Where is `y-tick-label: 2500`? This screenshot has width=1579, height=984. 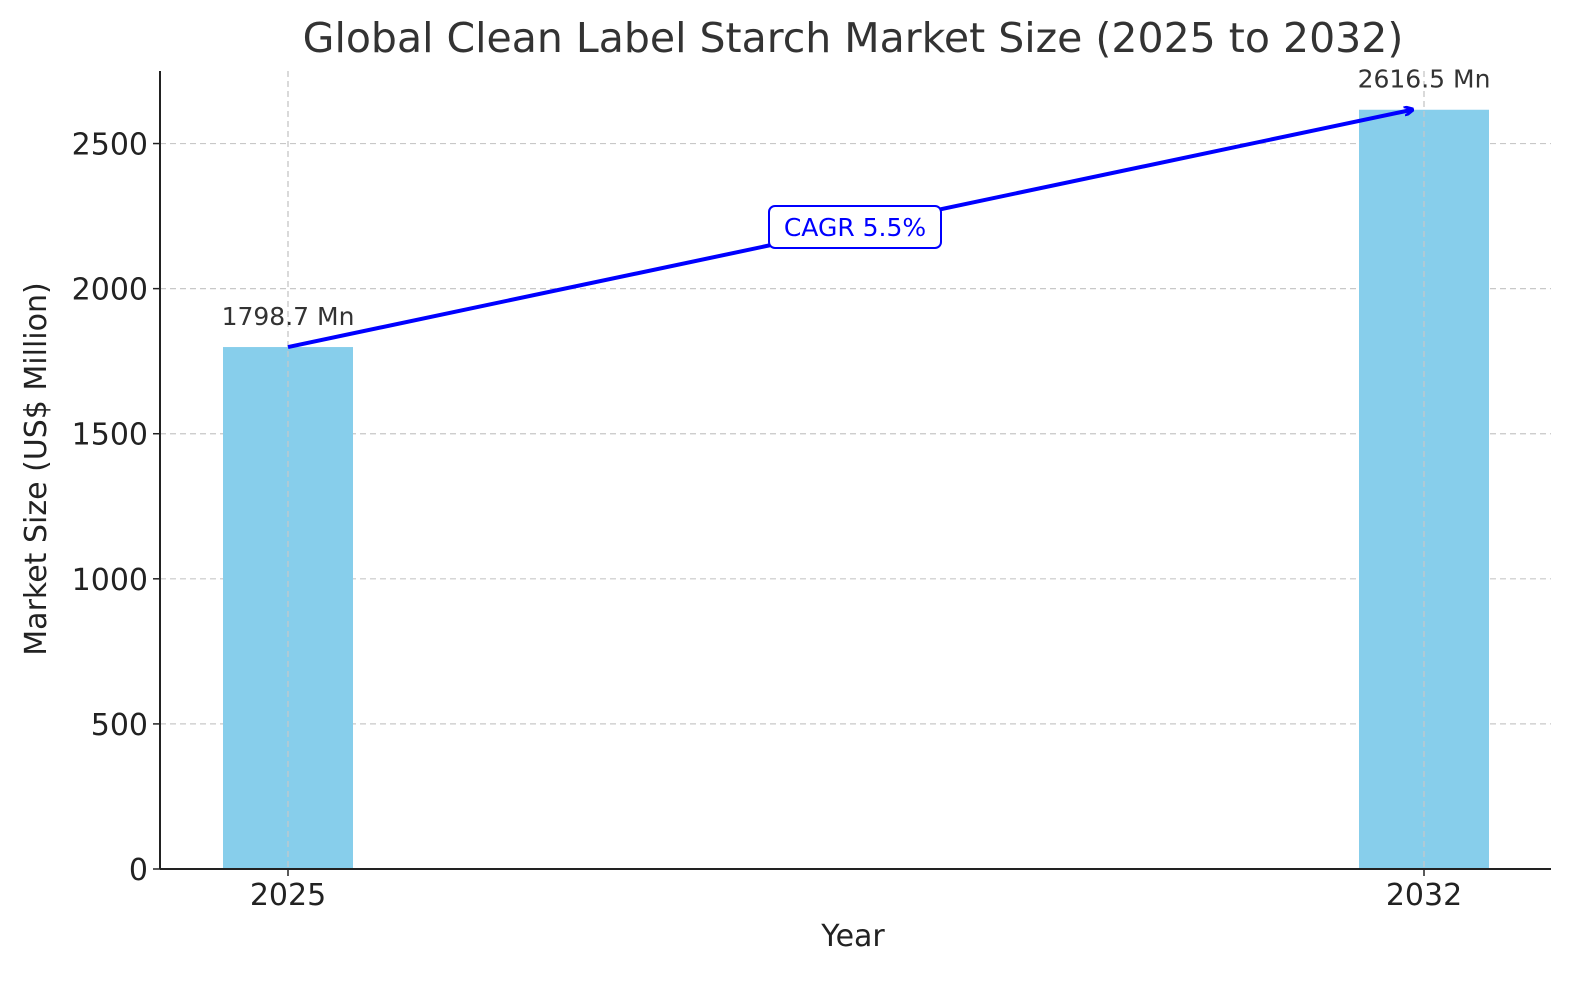 y-tick-label: 2500 is located at coordinates (110, 145).